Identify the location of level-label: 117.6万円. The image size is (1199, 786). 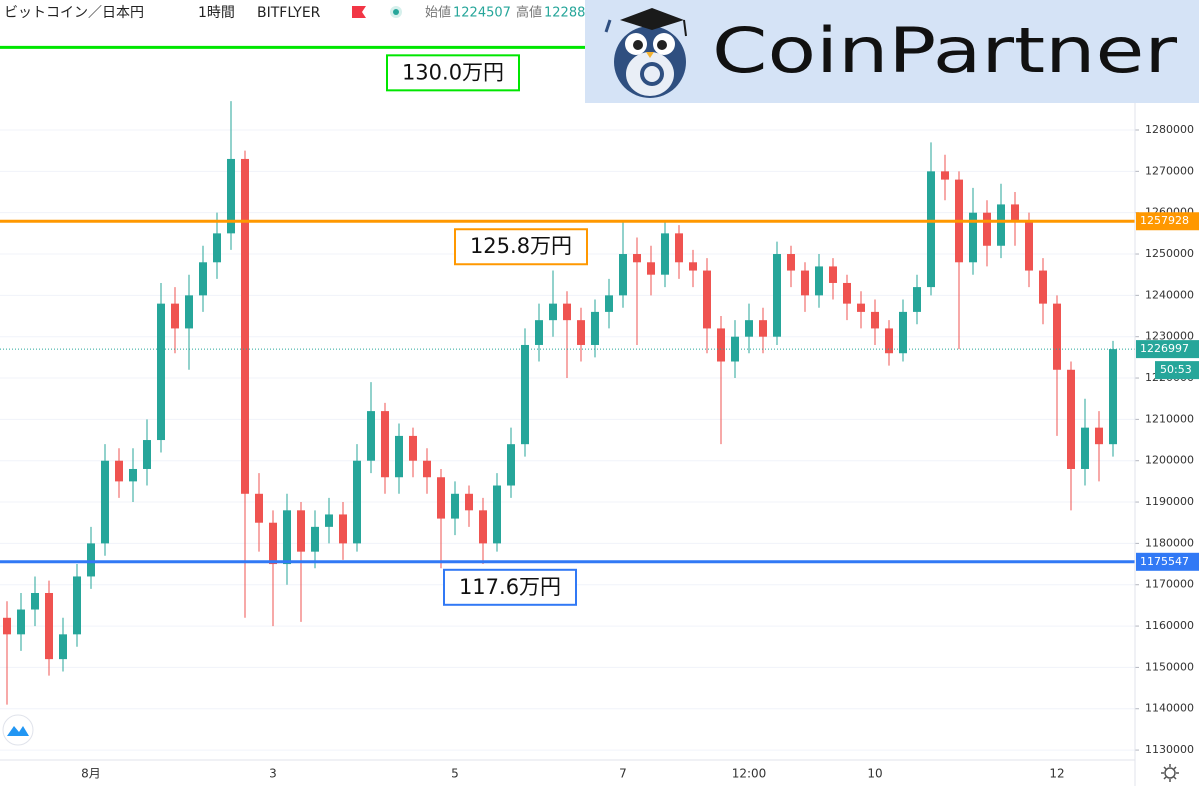
(510, 587).